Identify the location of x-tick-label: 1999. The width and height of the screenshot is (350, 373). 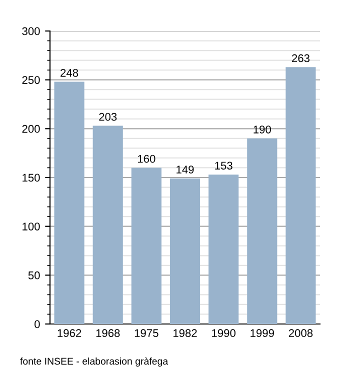
(262, 333).